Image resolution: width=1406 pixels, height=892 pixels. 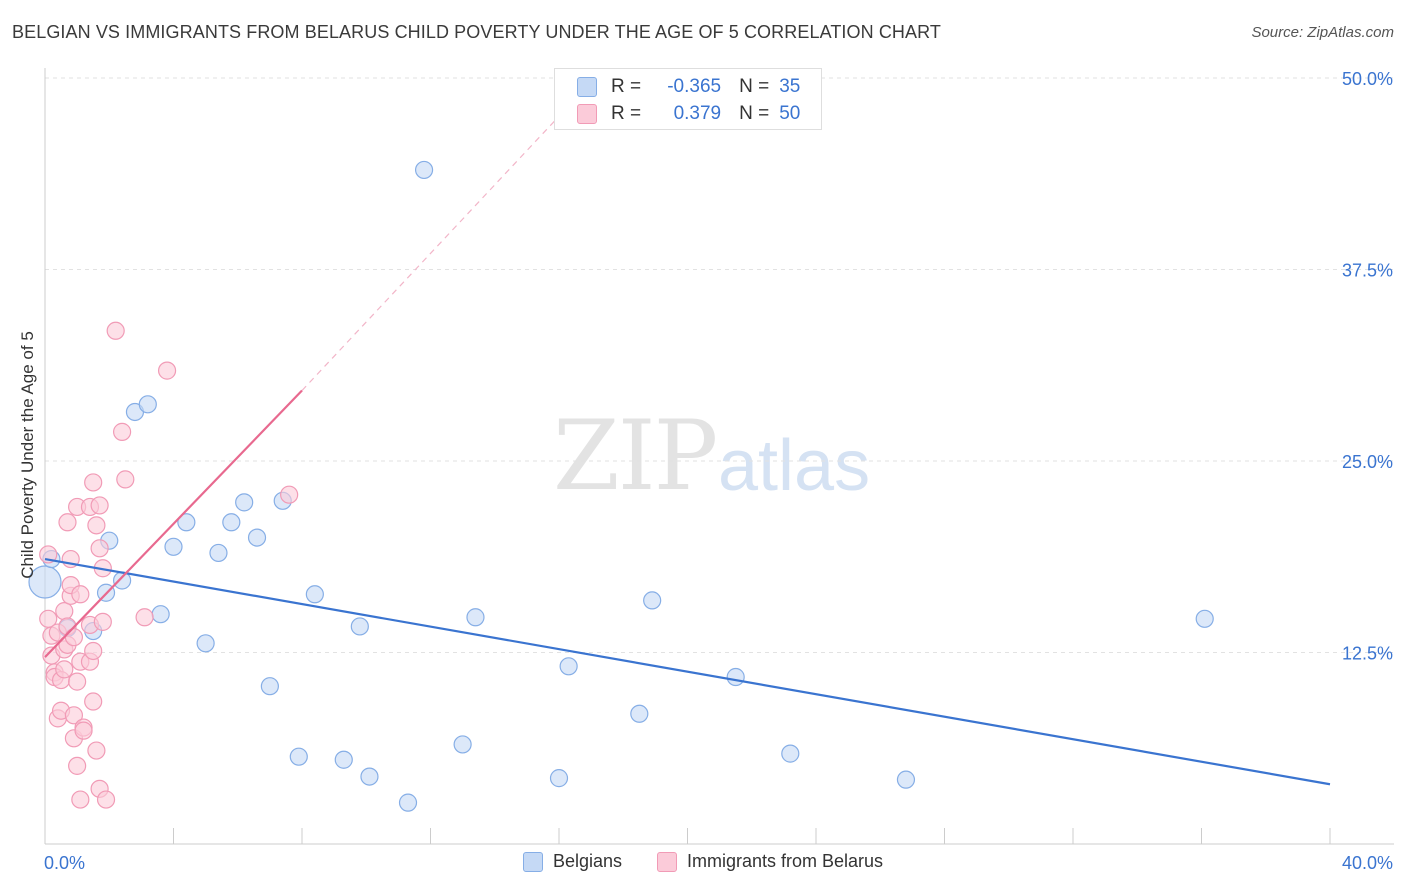 I want to click on bottom-legend: Belgians Immigrants from Belarus, so click(x=703, y=864).